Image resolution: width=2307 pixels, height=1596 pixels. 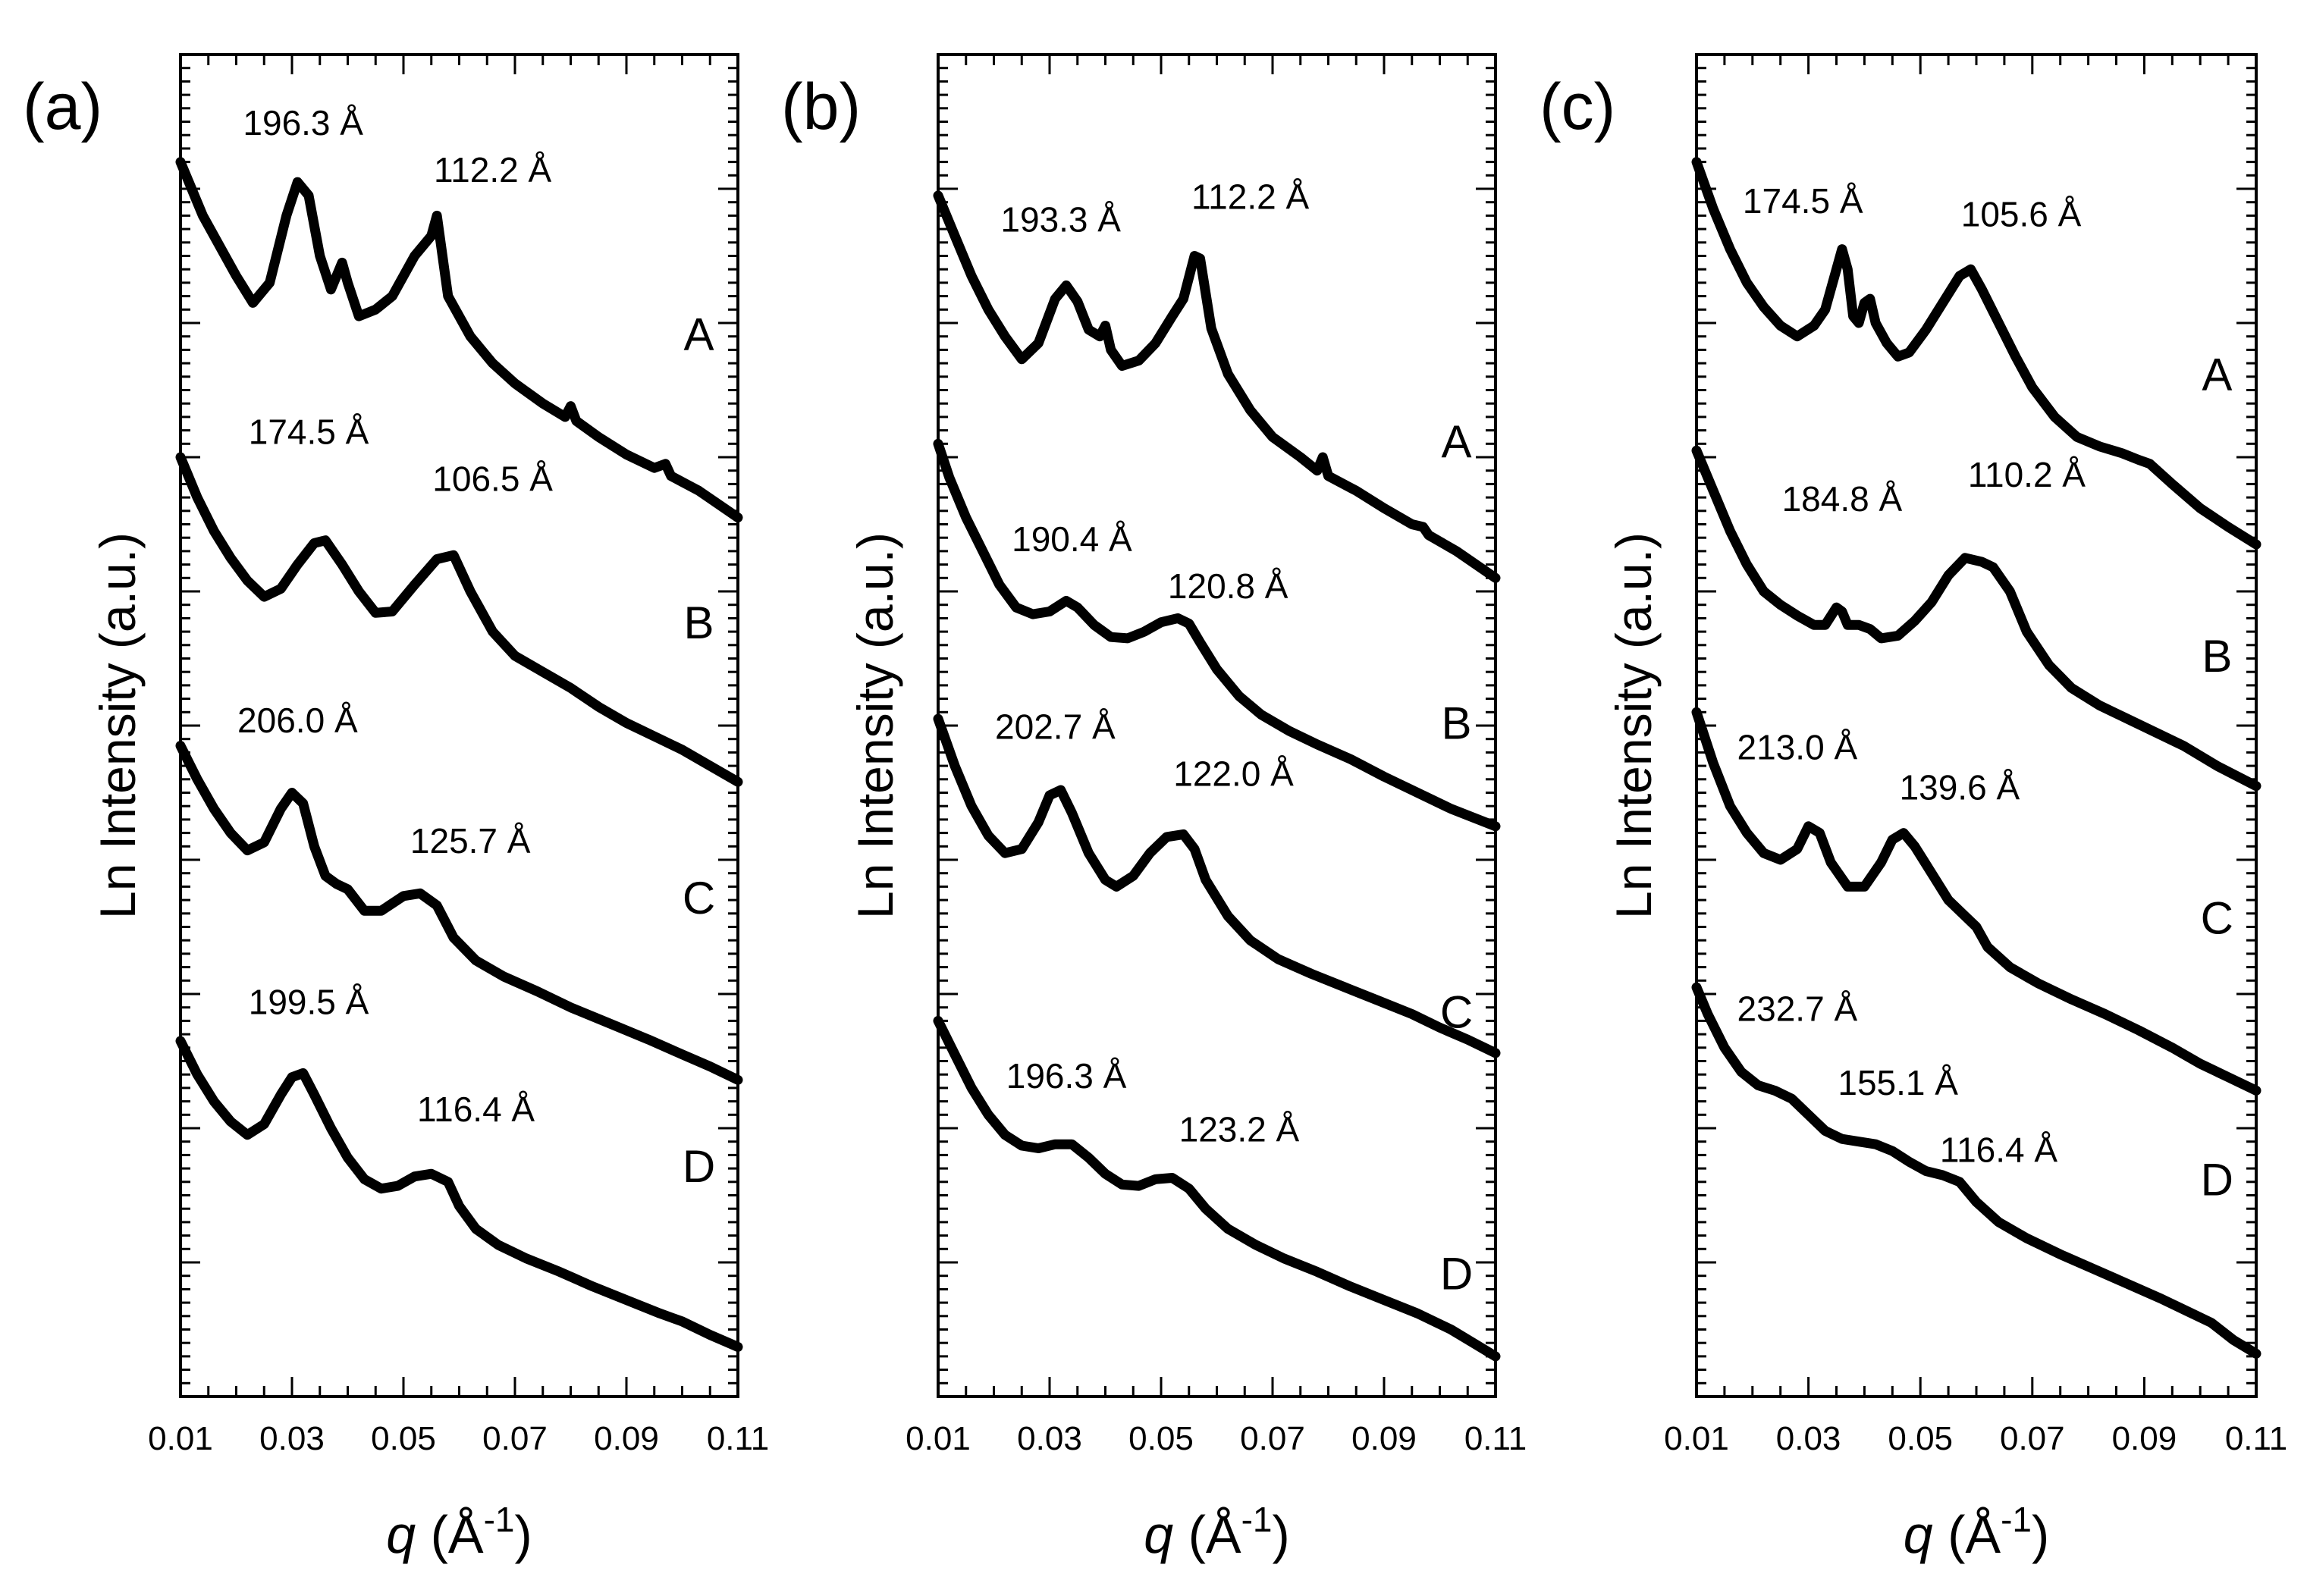 What do you see at coordinates (492, 478) in the screenshot?
I see `peak-annotation: 106.5 Å` at bounding box center [492, 478].